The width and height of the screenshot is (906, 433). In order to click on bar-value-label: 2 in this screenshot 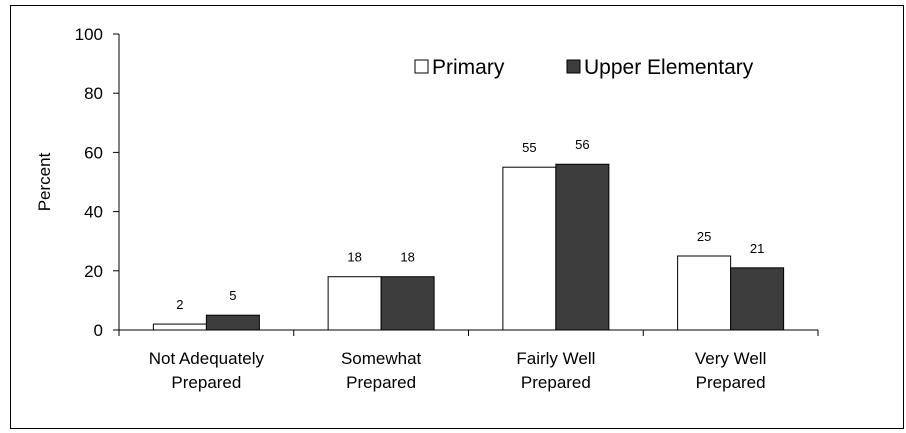, I will do `click(179, 304)`.